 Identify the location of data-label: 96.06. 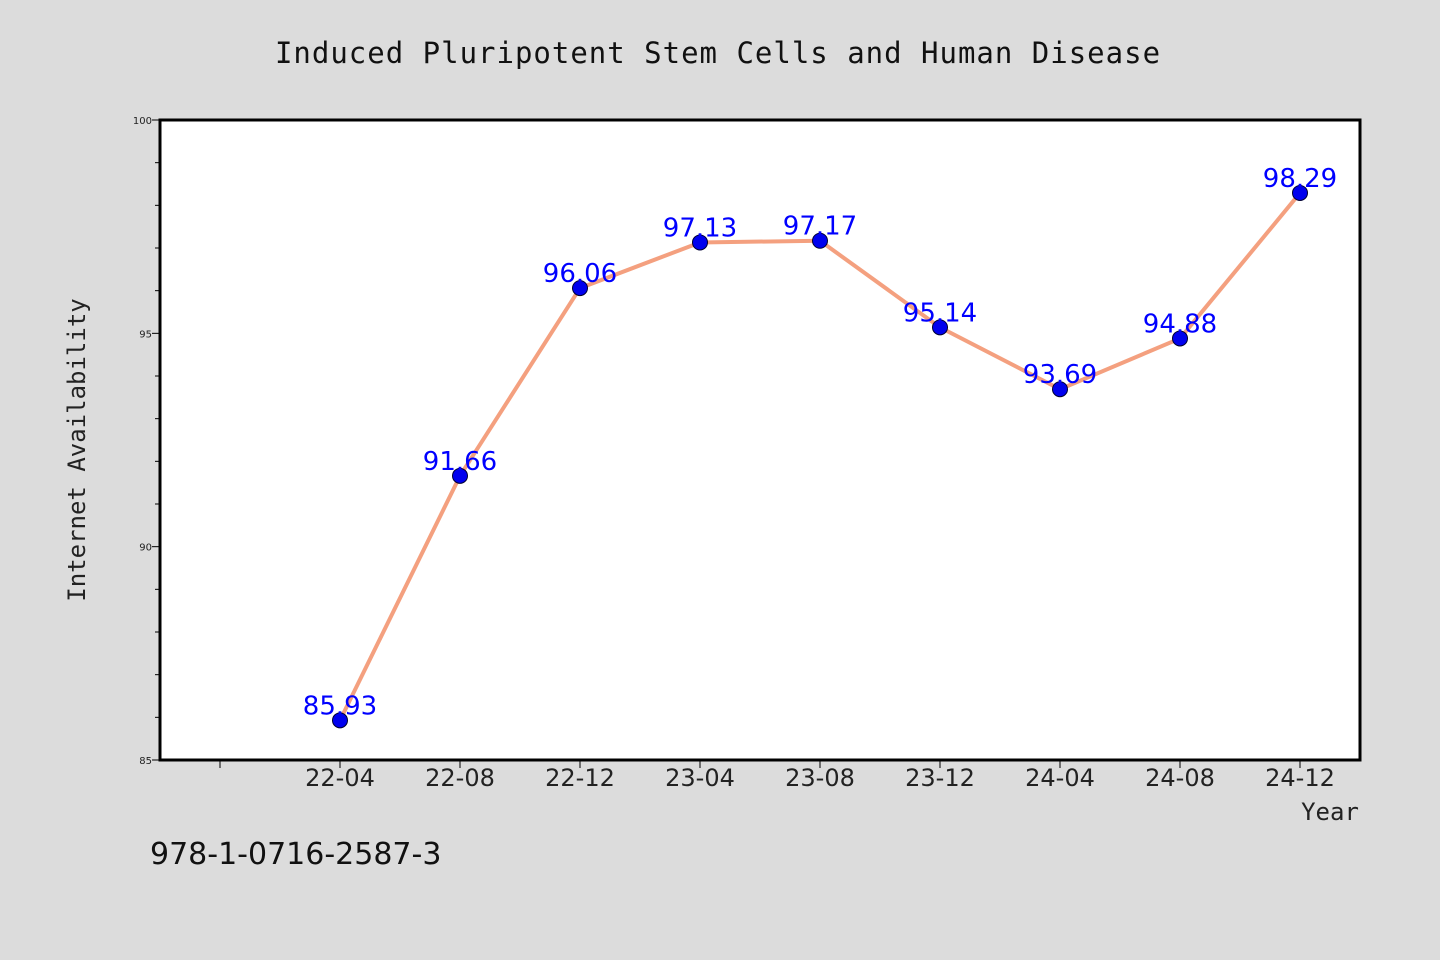
(580, 274).